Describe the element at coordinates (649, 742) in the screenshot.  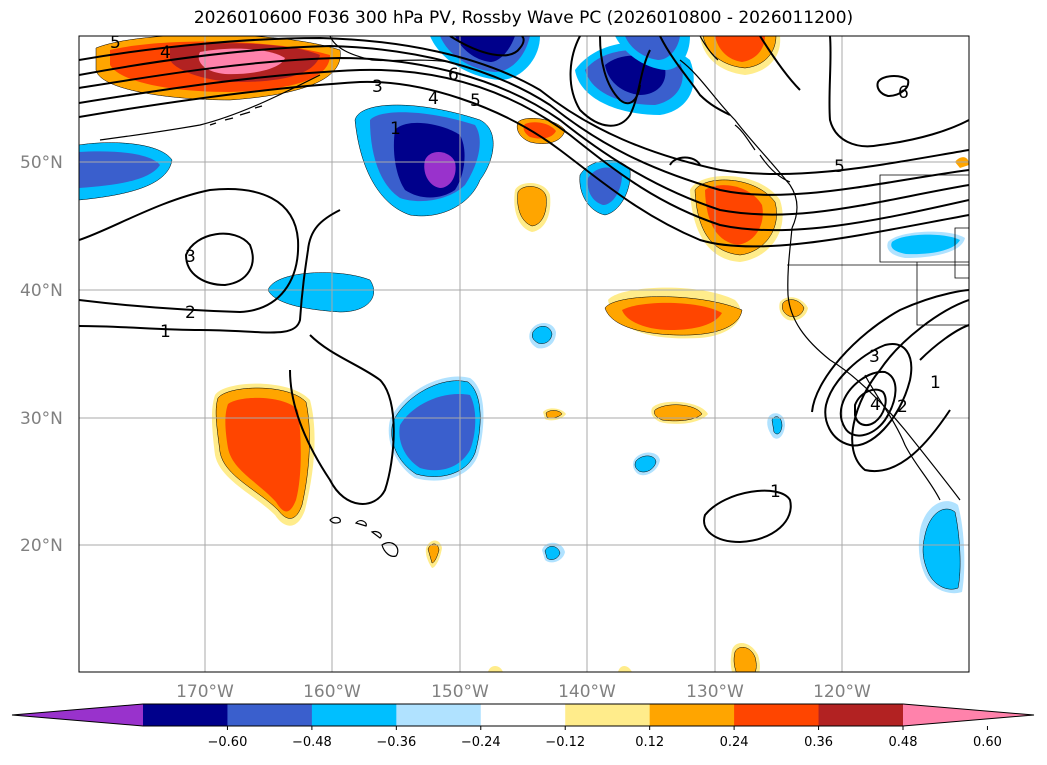
I see `colorbar-tick-label: 0.12` at that location.